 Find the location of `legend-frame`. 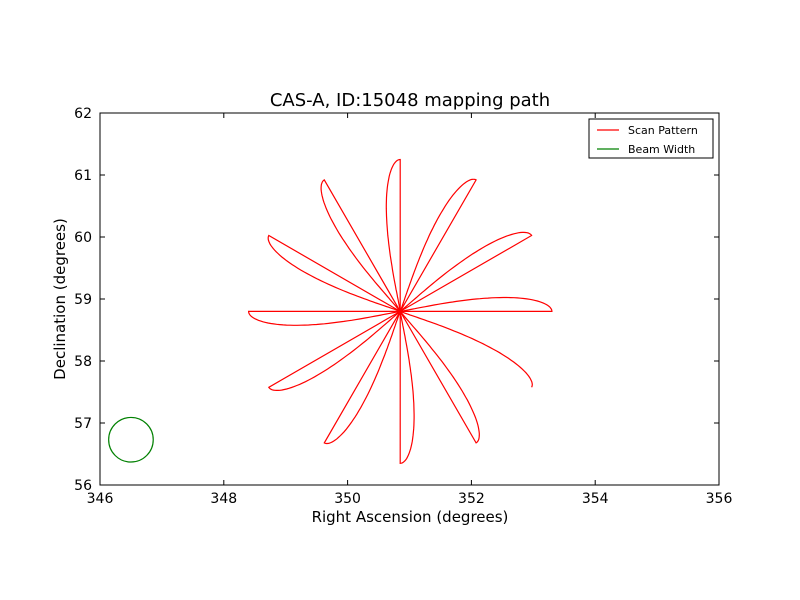

legend-frame is located at coordinates (651, 138).